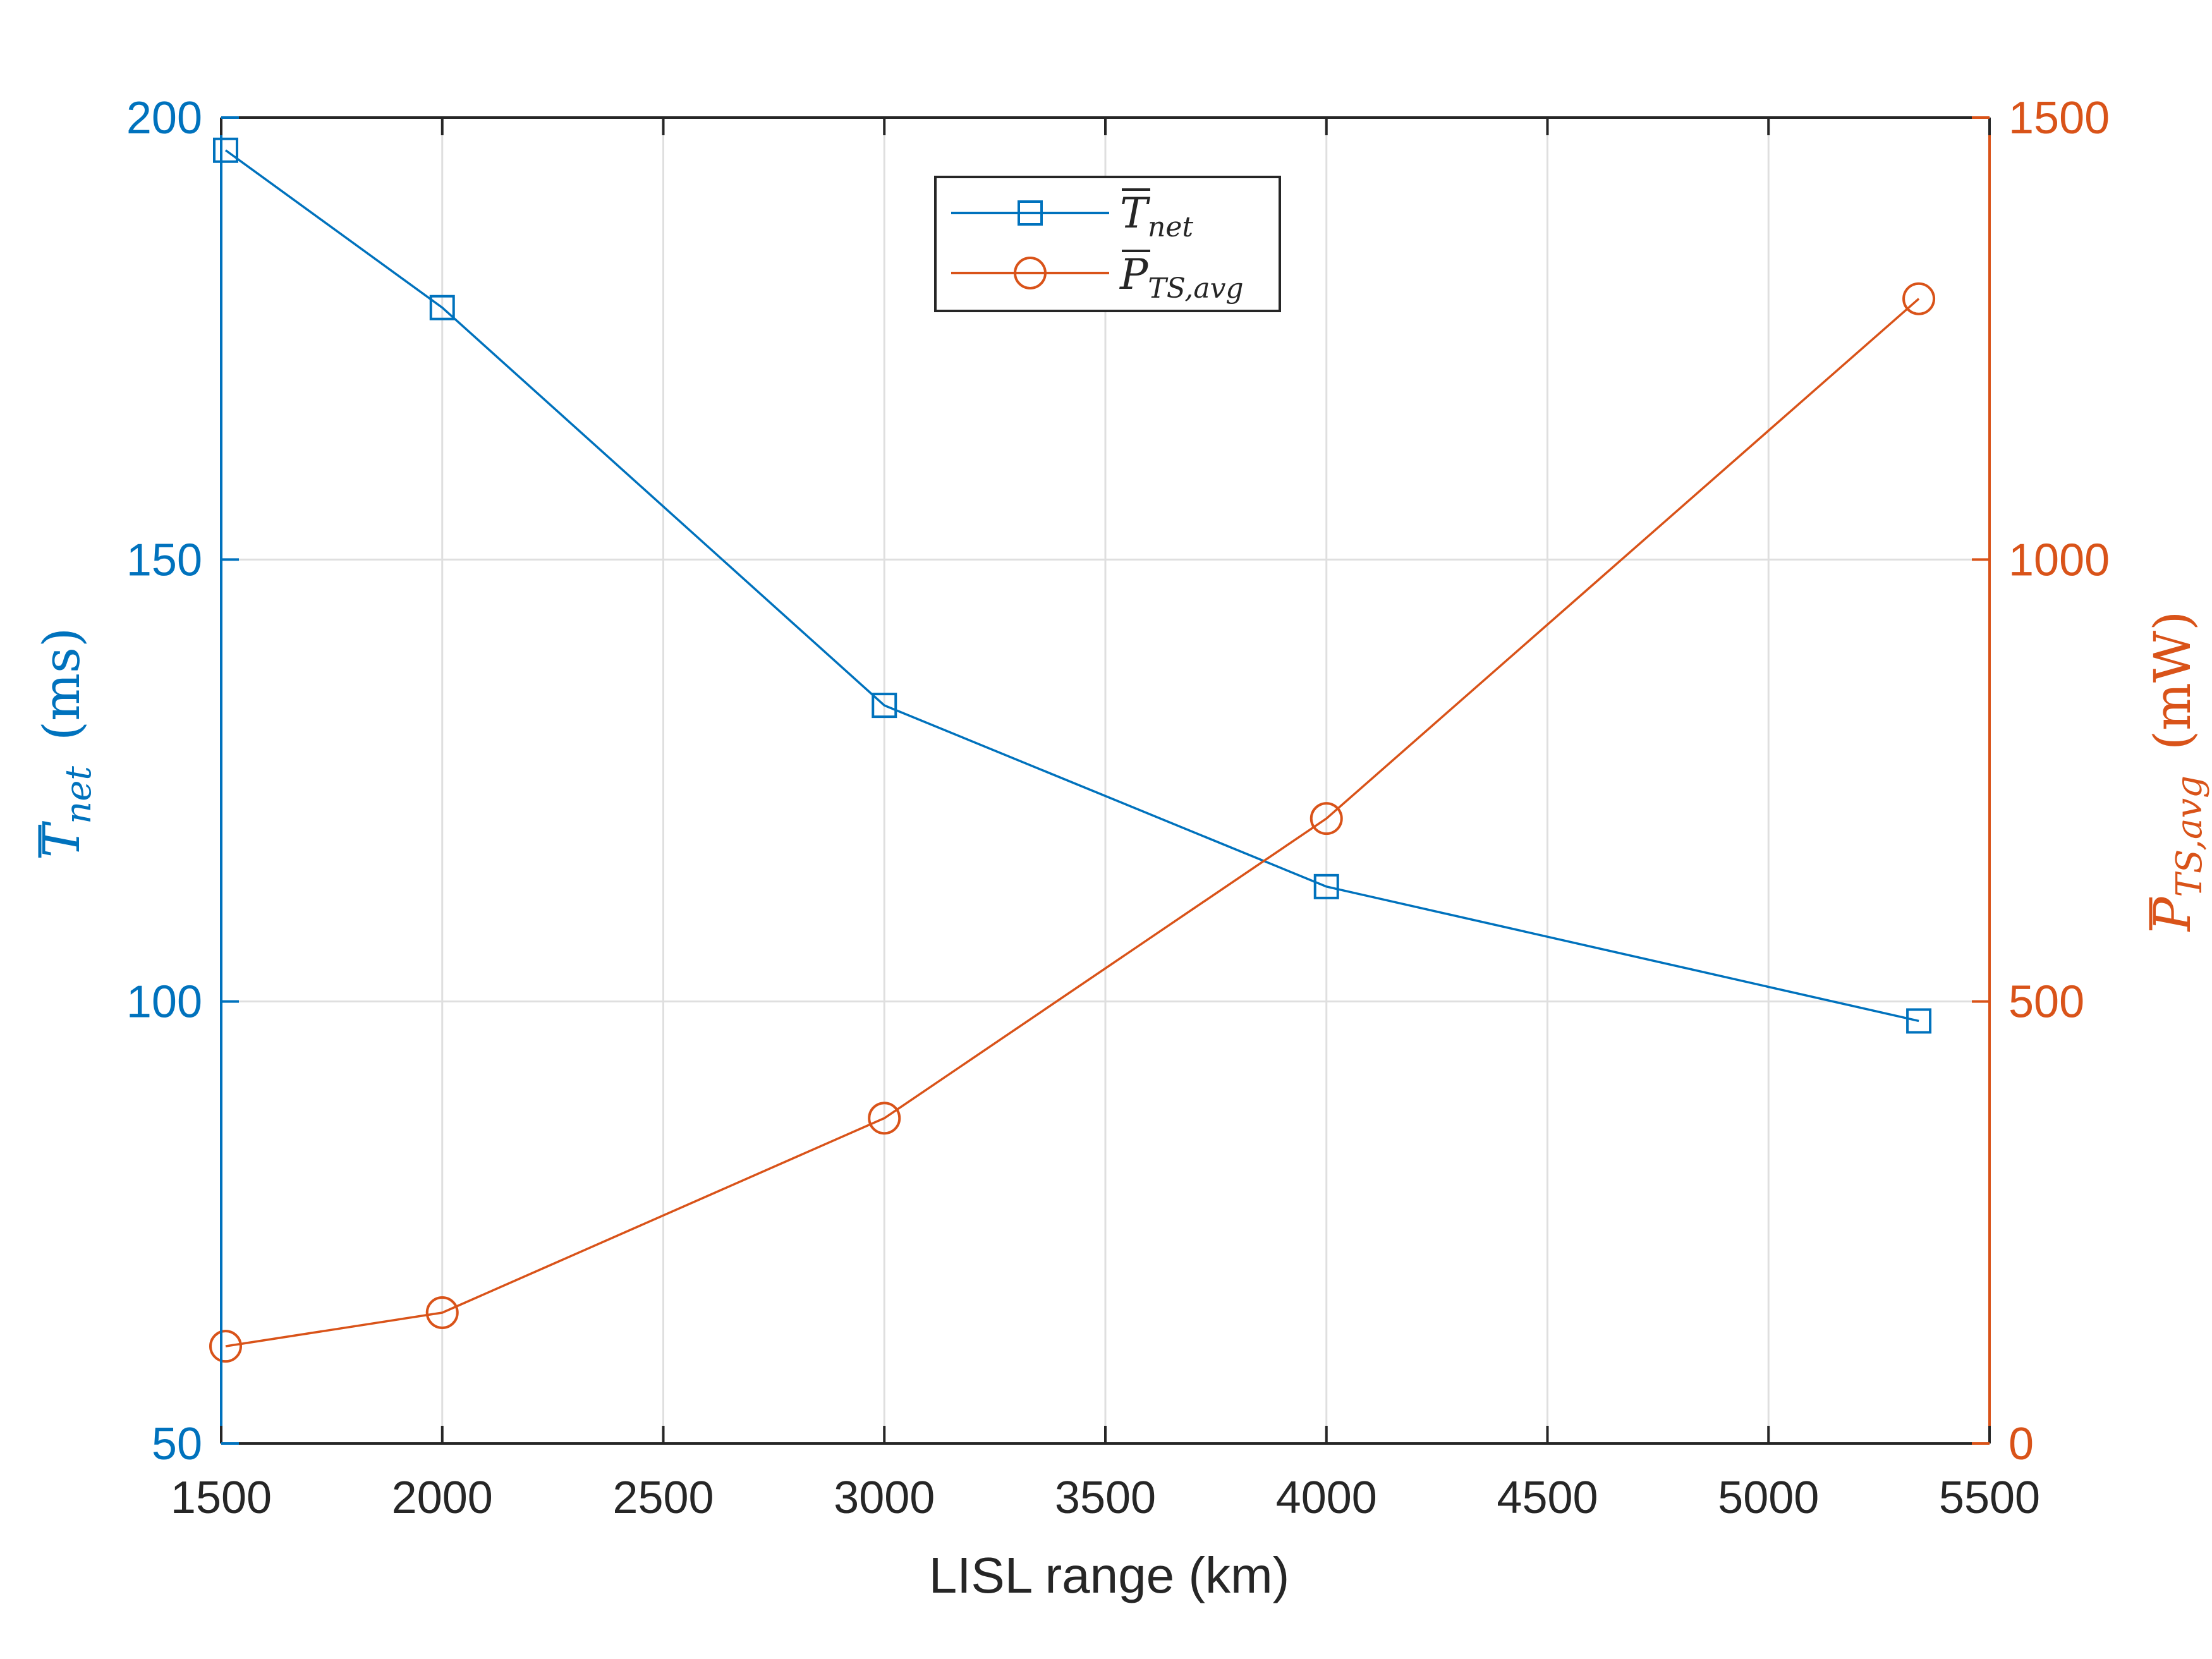 The height and width of the screenshot is (1659, 2212). I want to click on legend: Tnet PTS,avg, so click(1107, 244).